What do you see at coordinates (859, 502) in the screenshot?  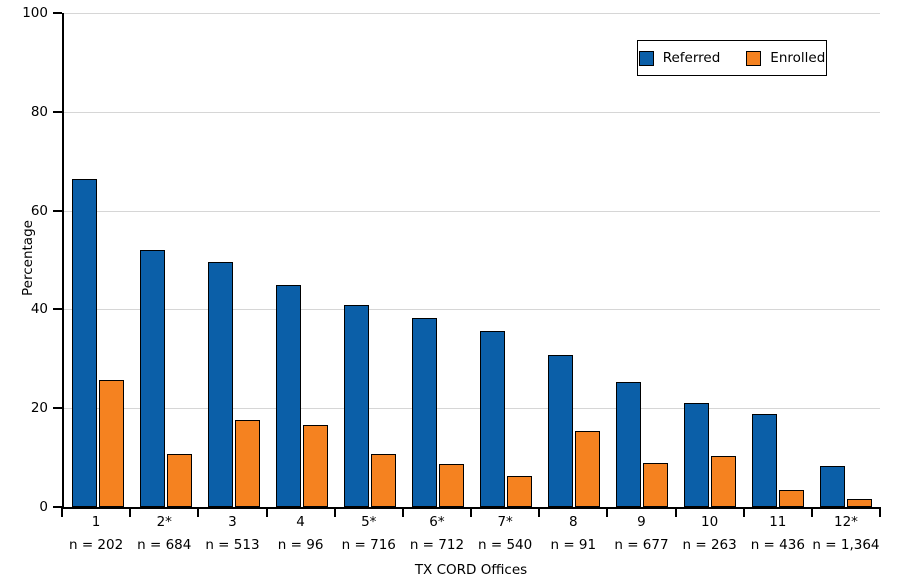 I see `enrolled-bar-12*` at bounding box center [859, 502].